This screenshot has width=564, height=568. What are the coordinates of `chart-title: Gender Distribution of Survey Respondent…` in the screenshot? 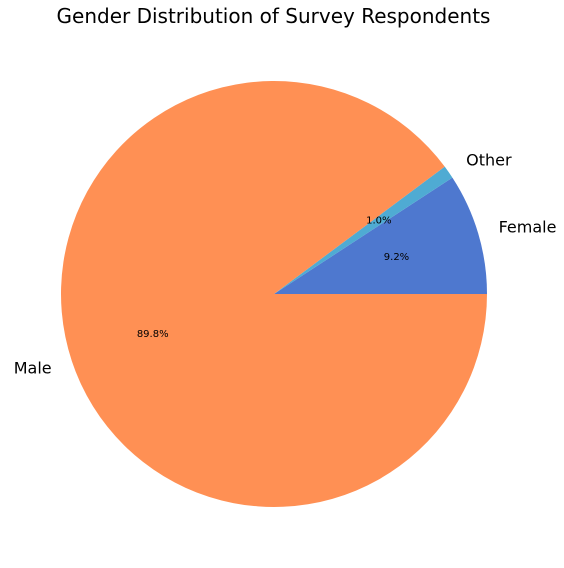 It's located at (273, 16).